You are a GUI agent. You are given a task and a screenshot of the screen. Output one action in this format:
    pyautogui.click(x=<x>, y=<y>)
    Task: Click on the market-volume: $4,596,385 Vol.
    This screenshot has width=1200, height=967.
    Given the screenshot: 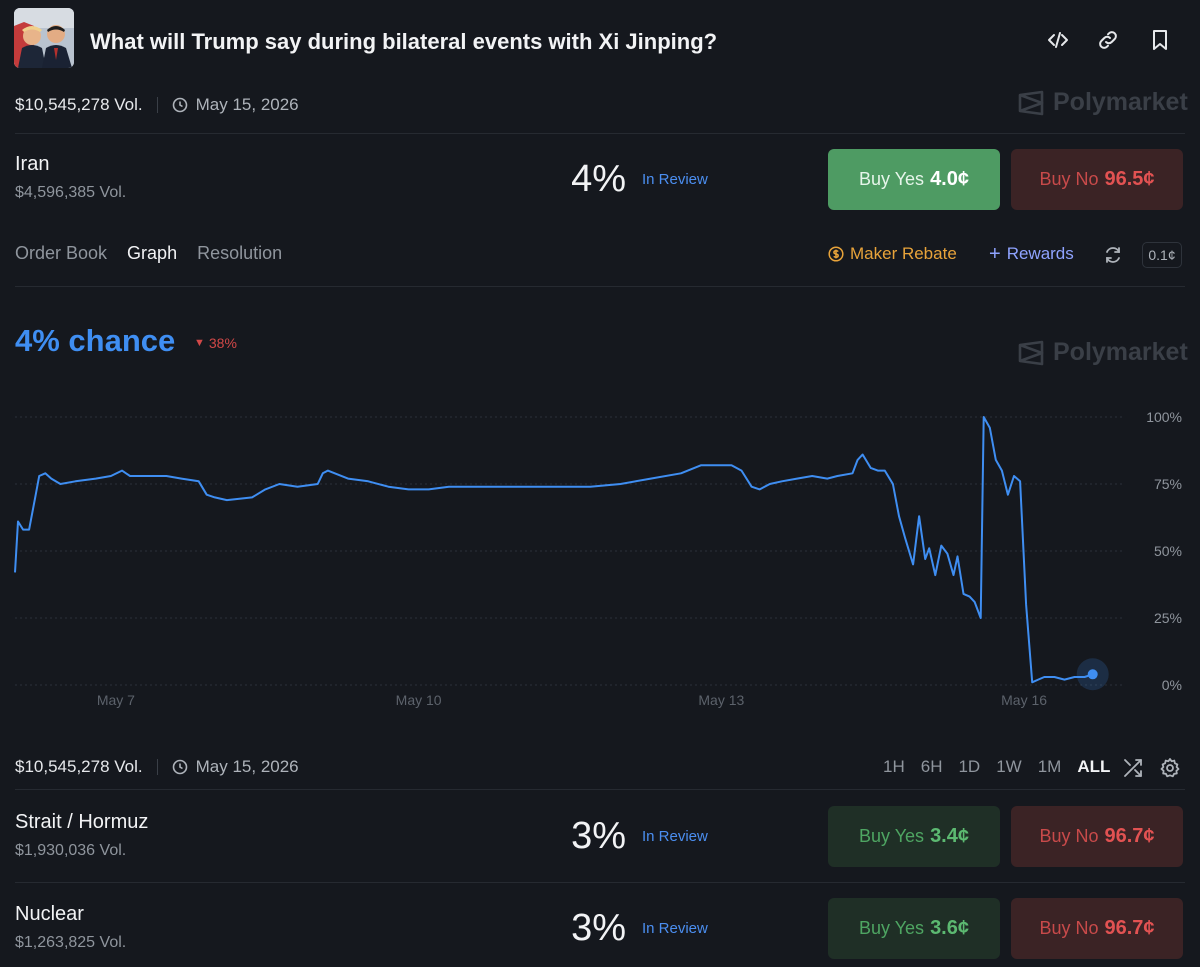 What is the action you would take?
    pyautogui.click(x=71, y=192)
    